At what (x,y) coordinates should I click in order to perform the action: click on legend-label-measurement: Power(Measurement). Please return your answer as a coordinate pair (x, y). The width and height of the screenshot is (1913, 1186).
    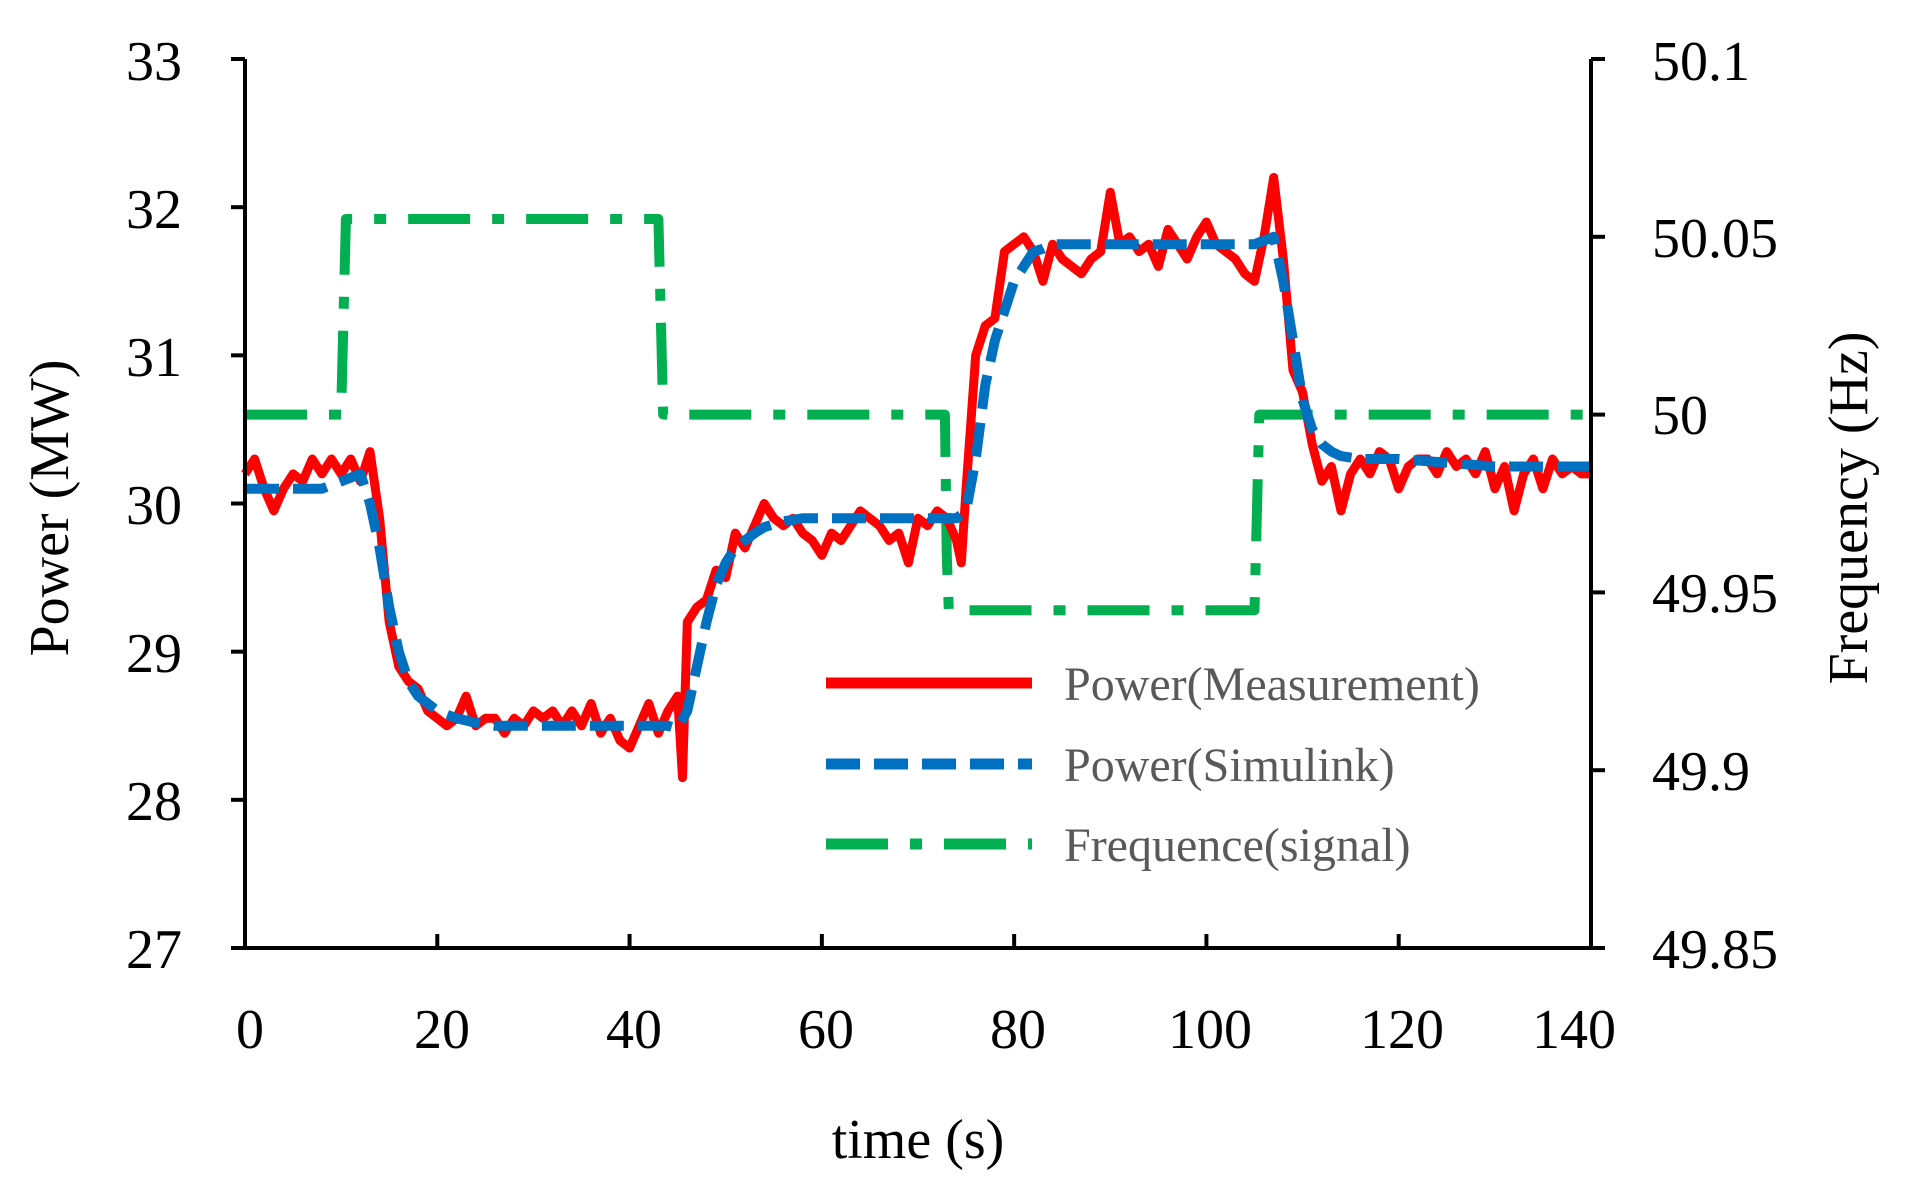
    Looking at the image, I should click on (1272, 684).